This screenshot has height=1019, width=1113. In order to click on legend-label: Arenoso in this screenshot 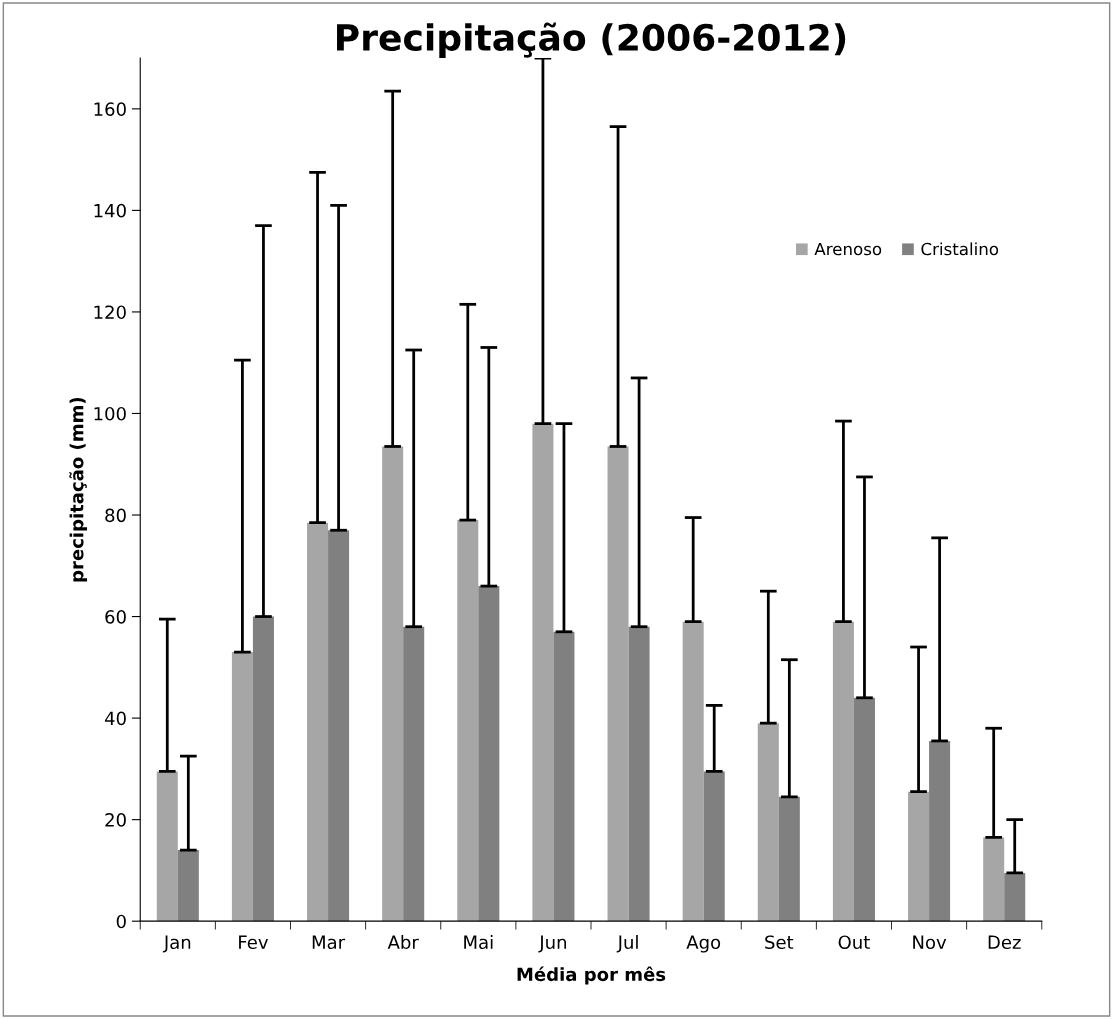, I will do `click(848, 249)`.